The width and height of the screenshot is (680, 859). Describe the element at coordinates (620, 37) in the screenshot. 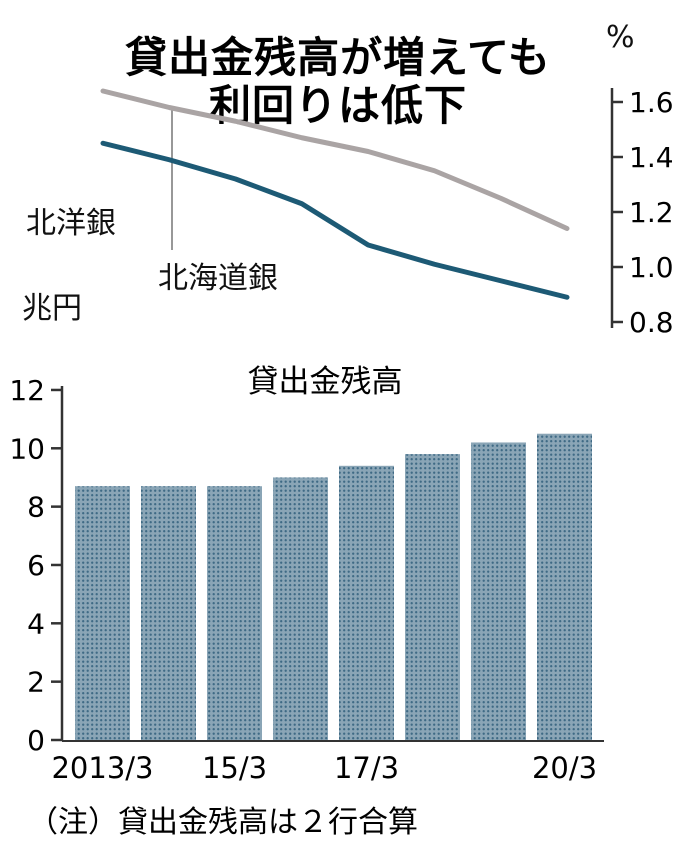

I see `unit-label-percent: %` at that location.